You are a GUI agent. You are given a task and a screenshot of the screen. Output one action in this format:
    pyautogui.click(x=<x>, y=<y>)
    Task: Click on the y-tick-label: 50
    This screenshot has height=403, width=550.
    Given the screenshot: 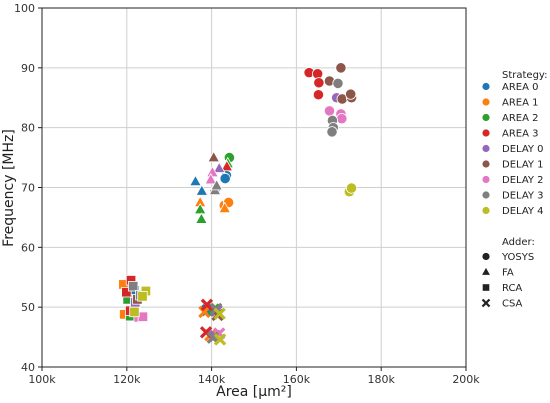 What is the action you would take?
    pyautogui.click(x=28, y=307)
    